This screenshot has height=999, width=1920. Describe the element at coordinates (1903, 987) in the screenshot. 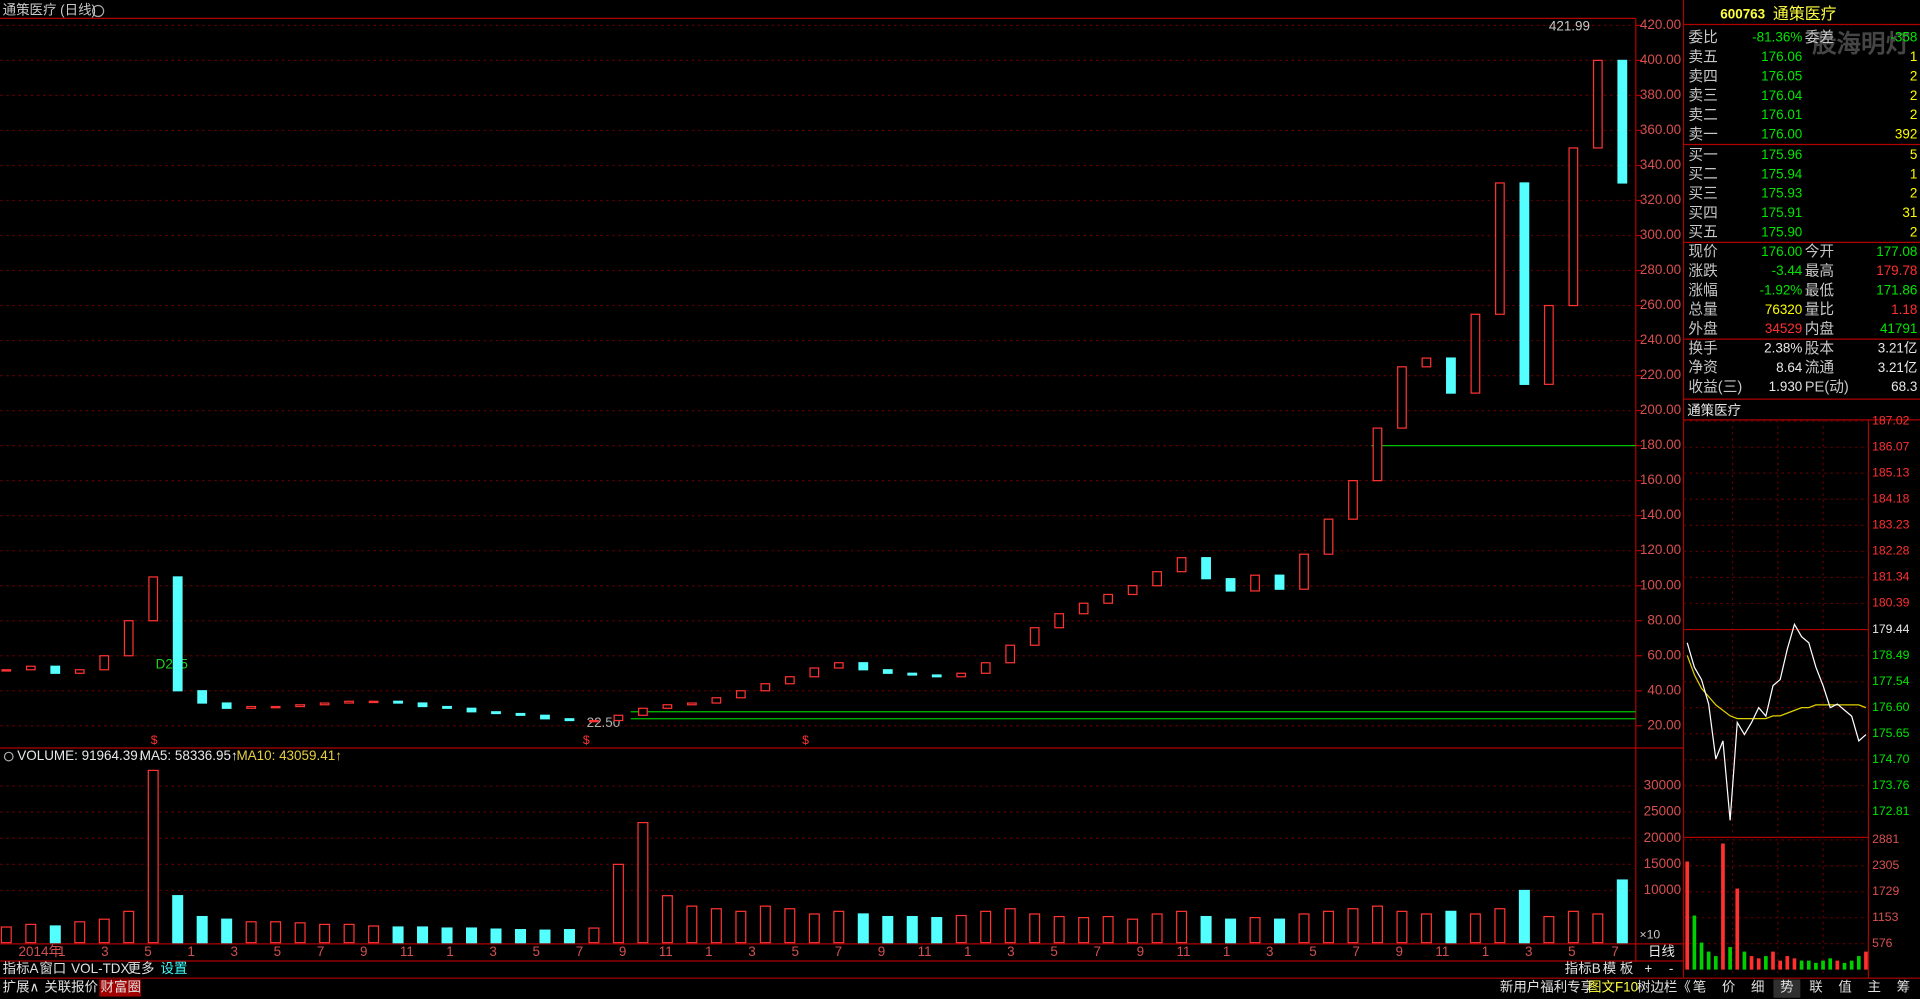

I see `panel-tab: 筹` at that location.